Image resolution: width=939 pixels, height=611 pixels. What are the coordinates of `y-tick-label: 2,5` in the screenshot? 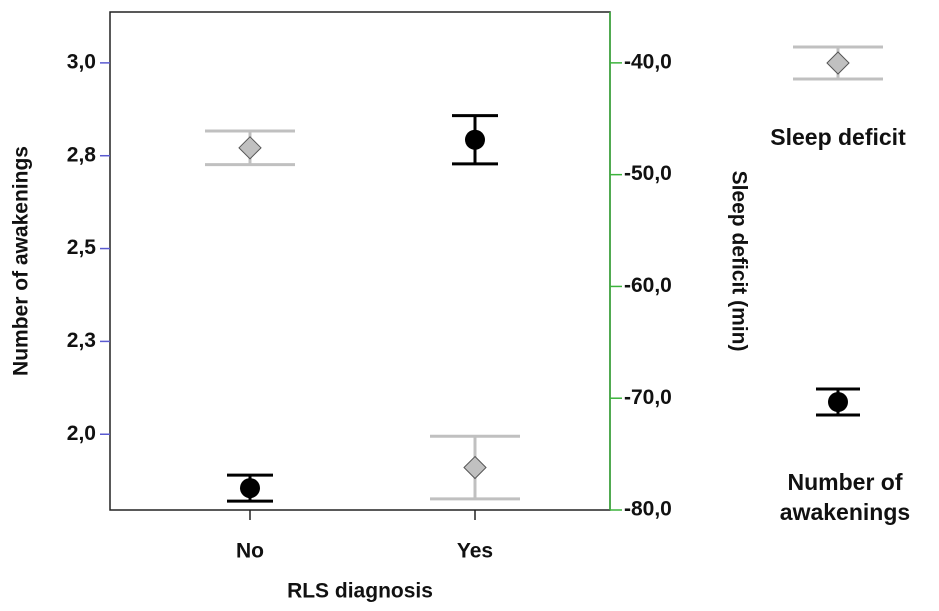 It's located at (82, 247).